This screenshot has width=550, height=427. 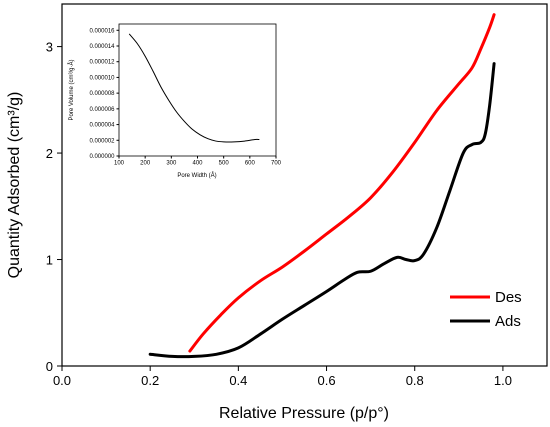 I want to click on x-tick-label: 0.6, so click(x=327, y=380).